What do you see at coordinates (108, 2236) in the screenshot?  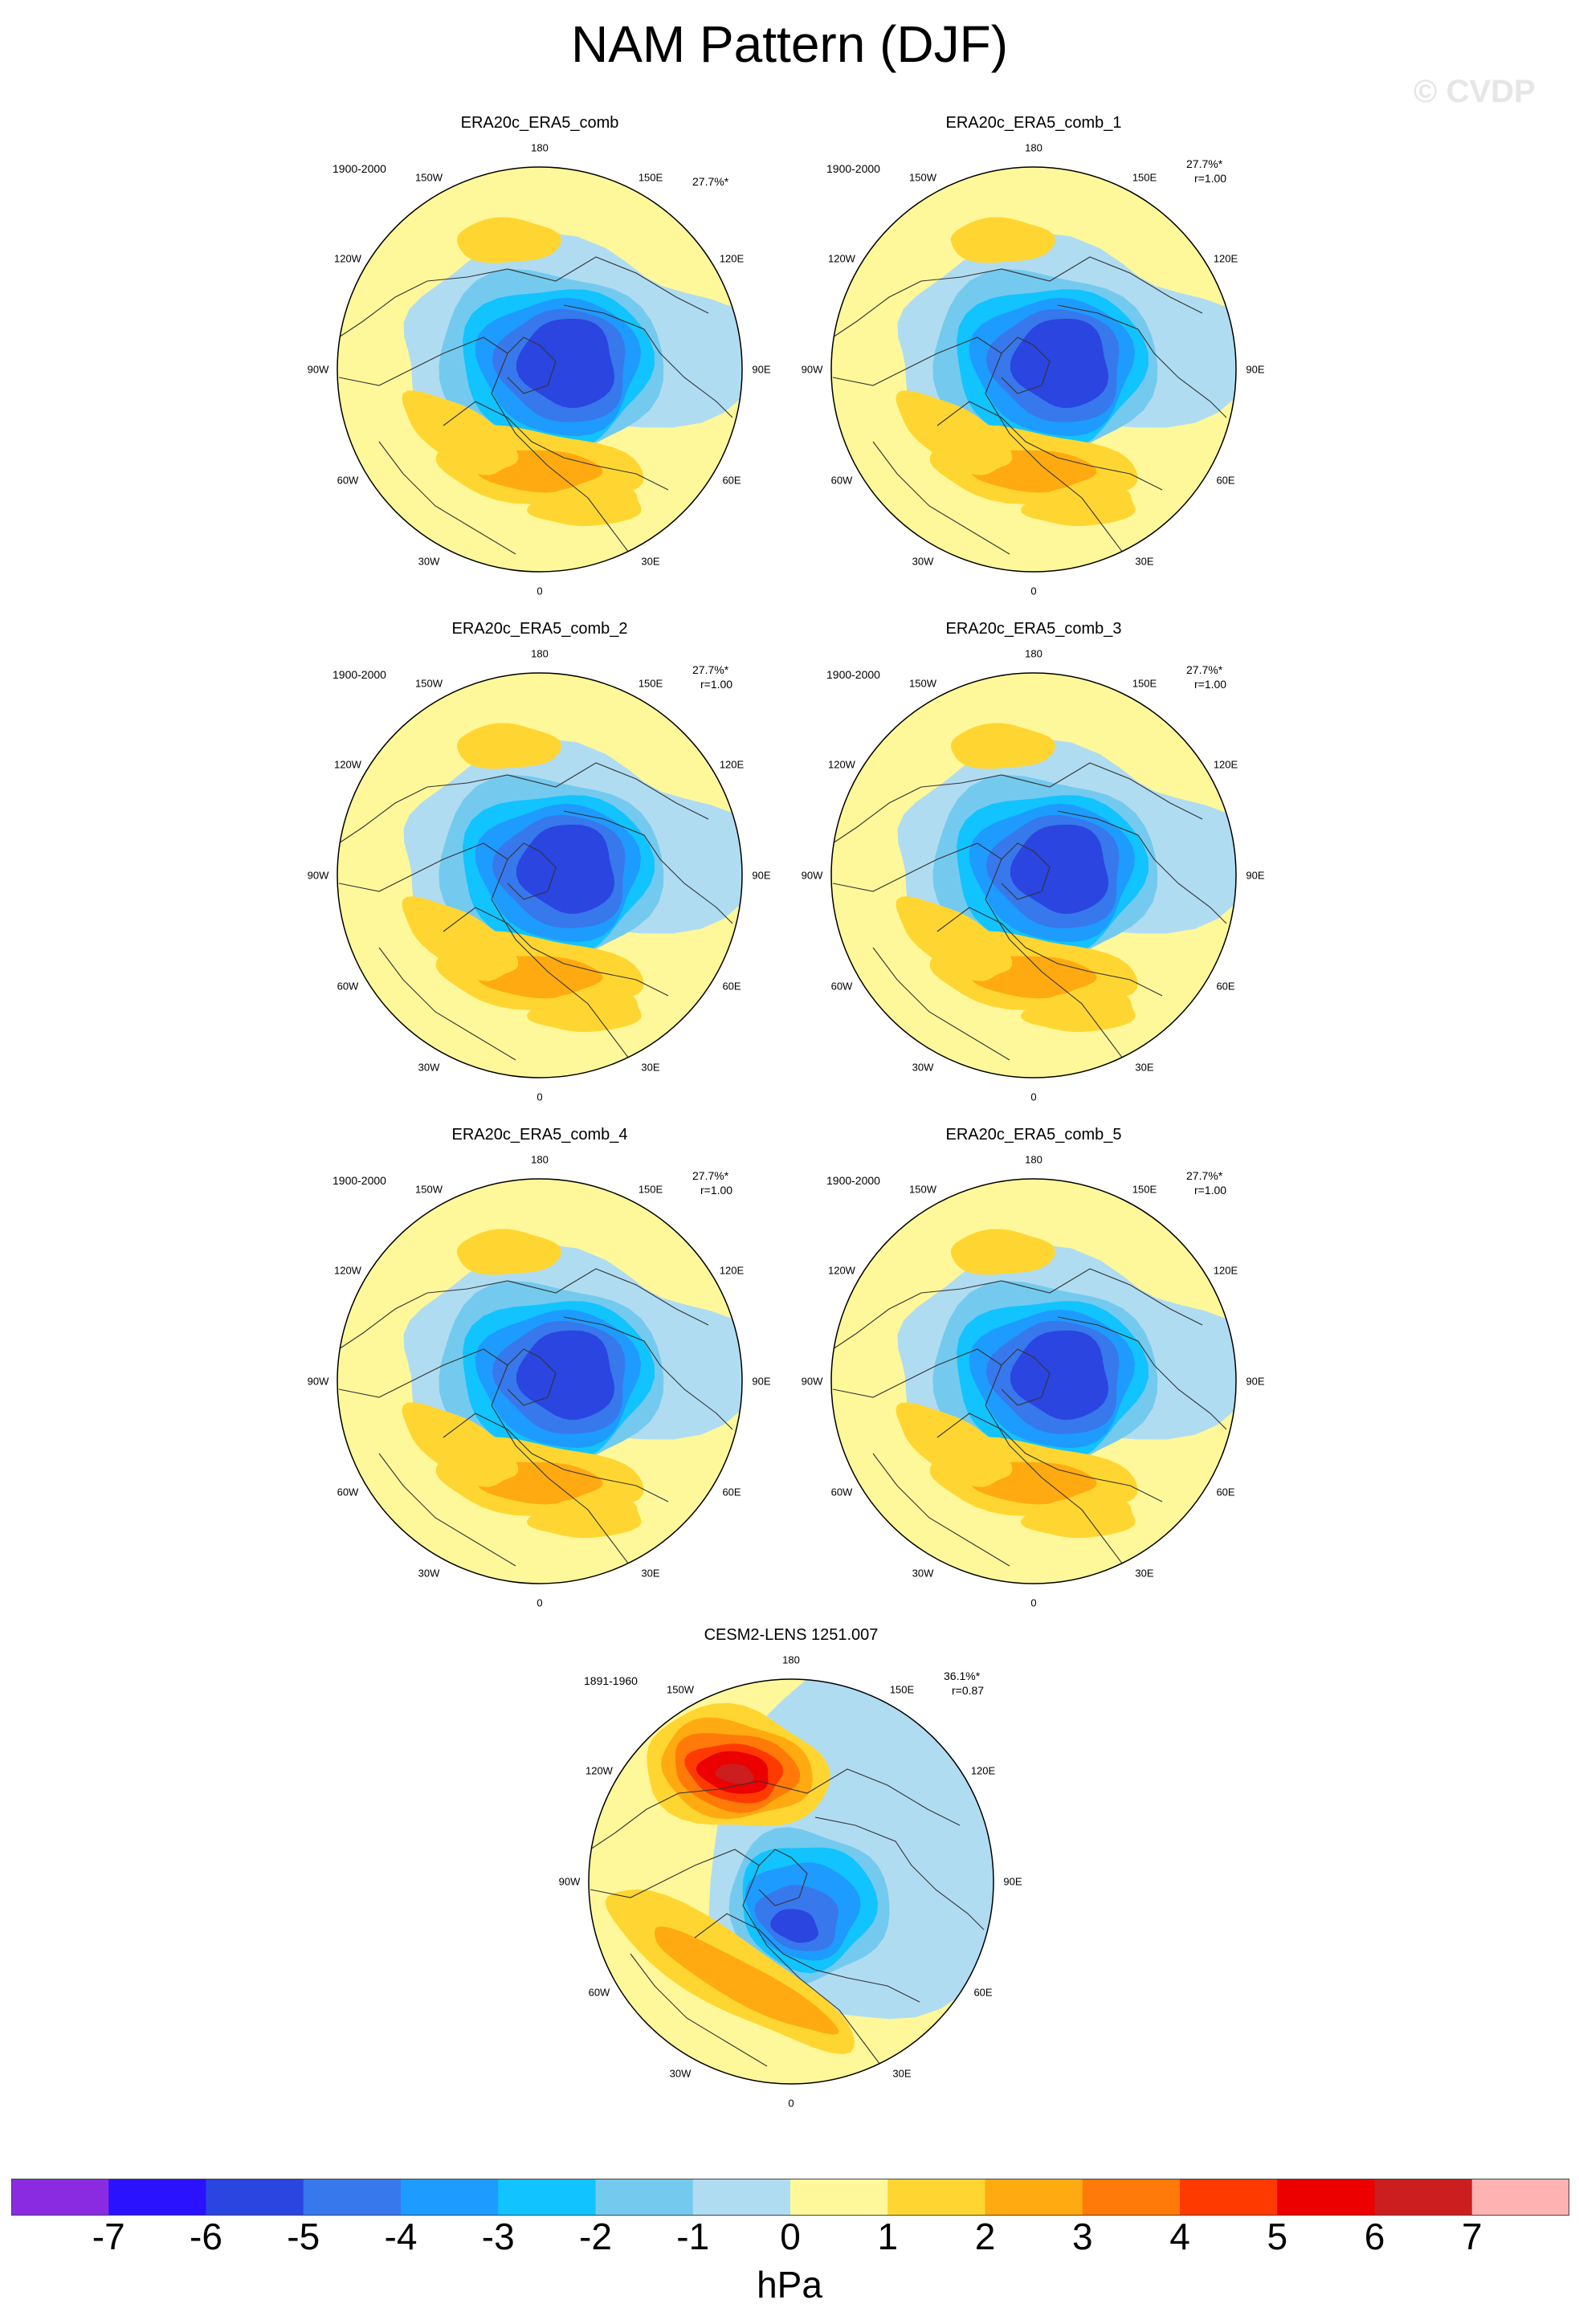 I see `colorbar-tick-label: -7` at bounding box center [108, 2236].